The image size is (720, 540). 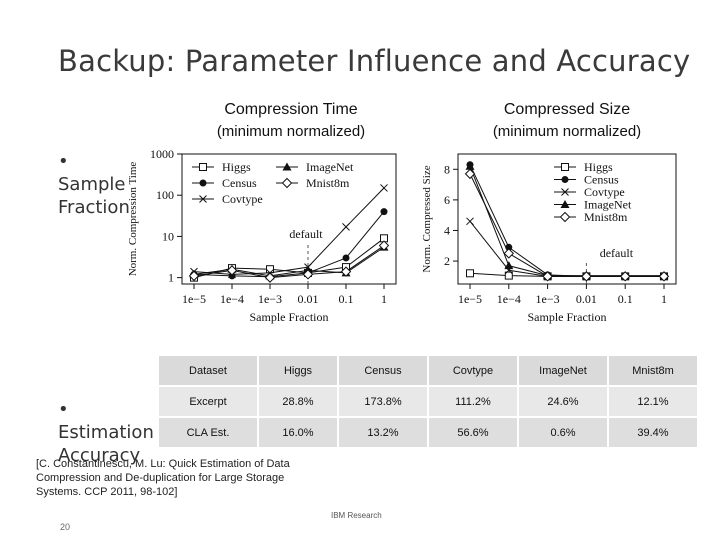 I want to click on bullet-estimation-accuracy: • Estimation Accuracy, so click(x=106, y=432).